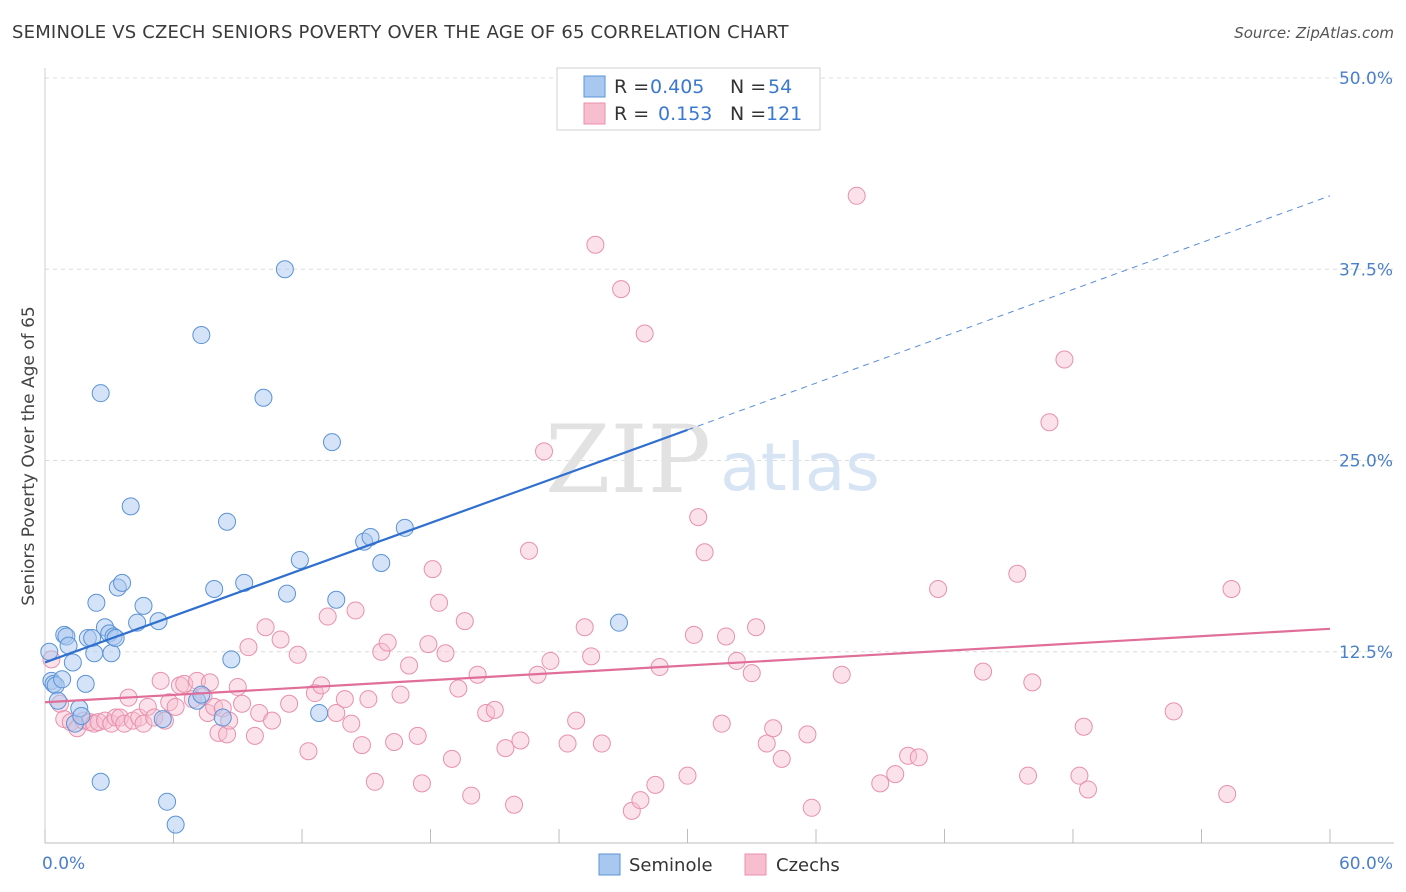 Image resolution: width=1406 pixels, height=892 pixels. Describe the element at coordinates (1366, 653) in the screenshot. I see `y-tick-label-0: 12.5%` at that location.